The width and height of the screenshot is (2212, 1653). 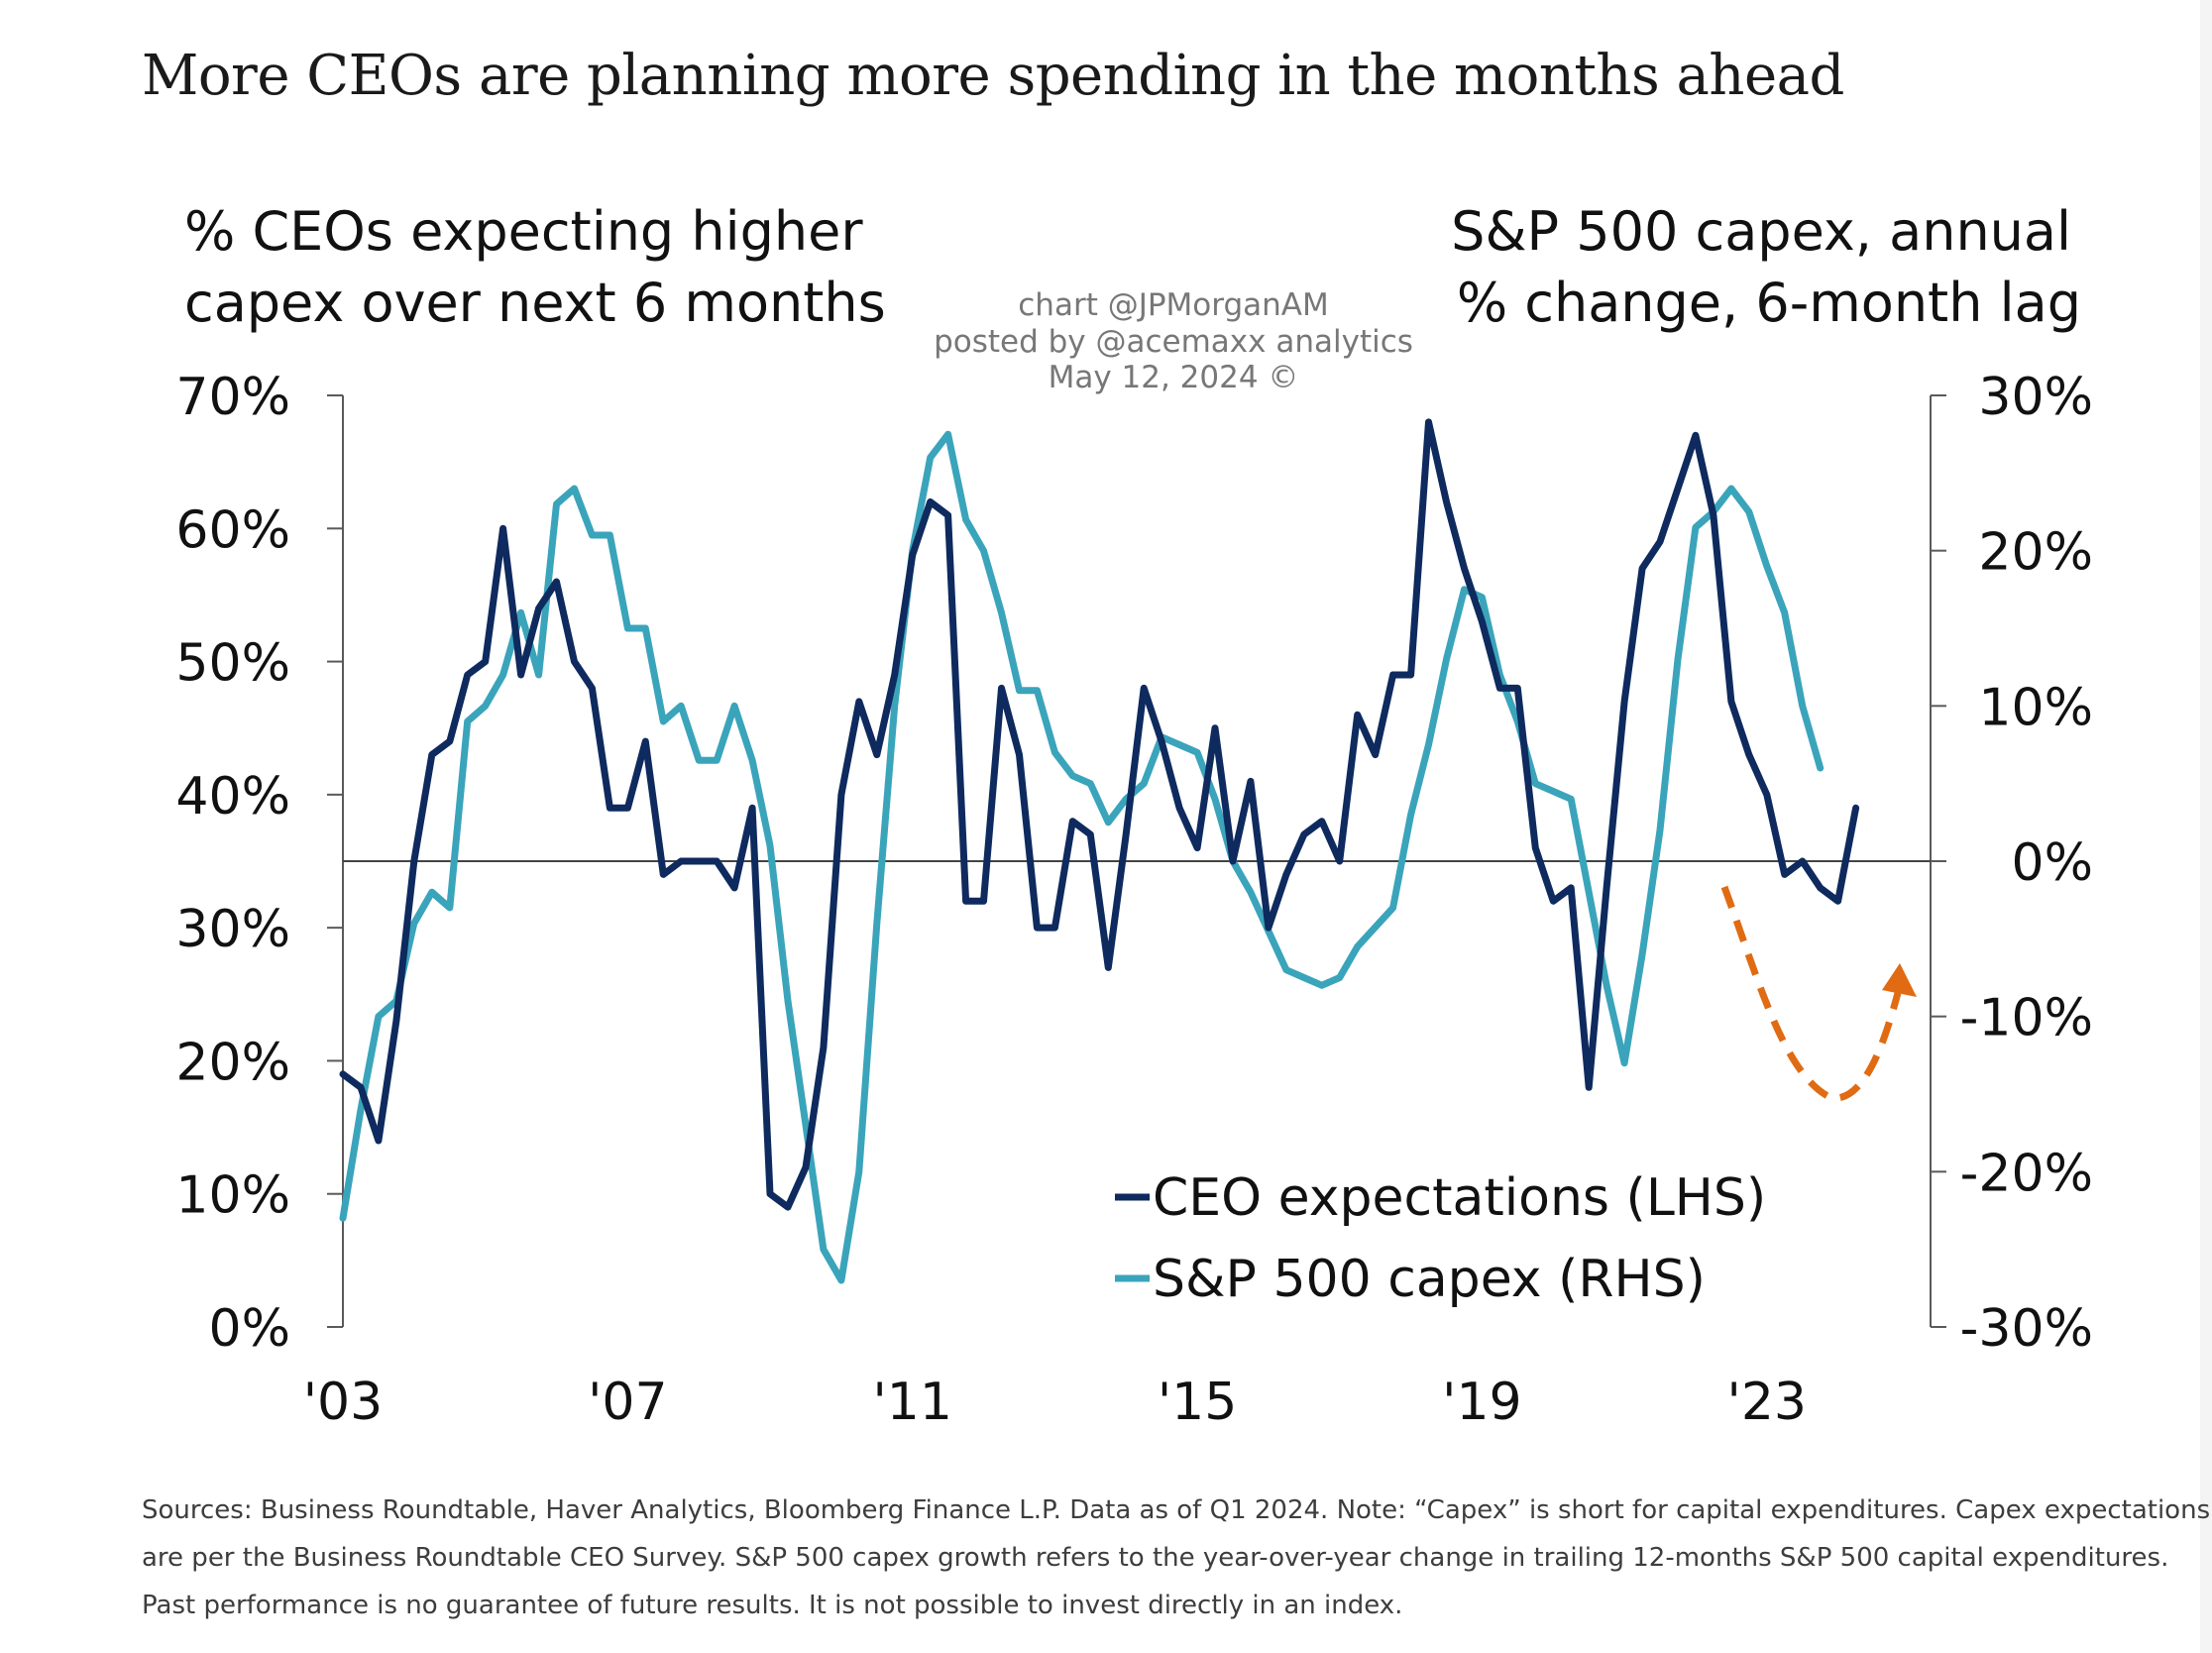 I want to click on right-axis-tick-label: 20%, so click(x=2035, y=553).